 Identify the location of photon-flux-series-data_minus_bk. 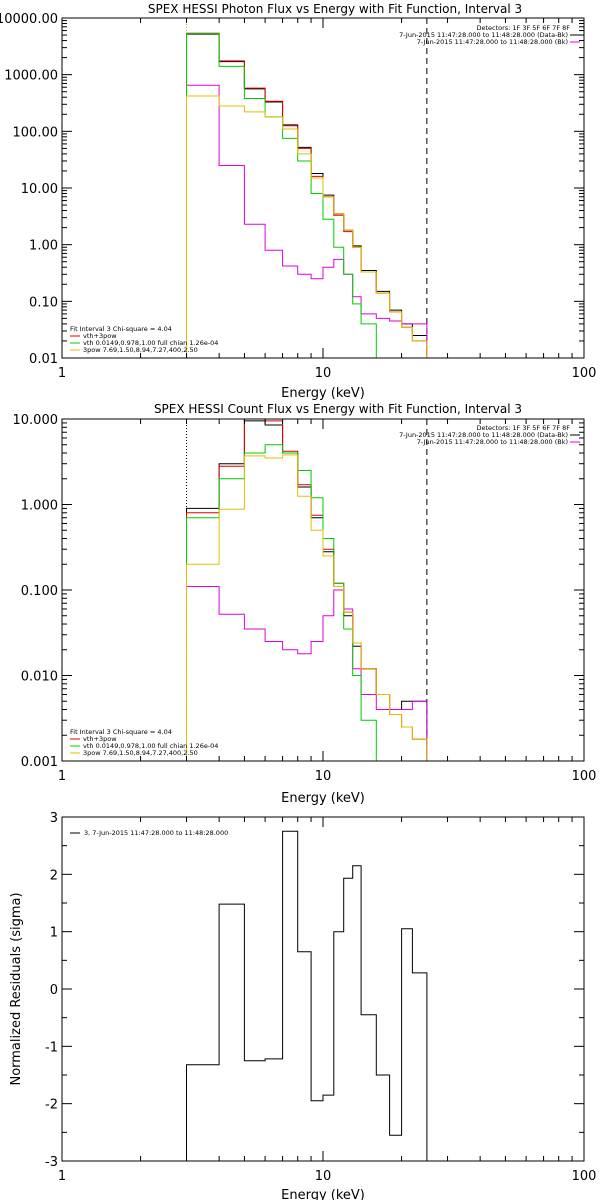
(307, 195).